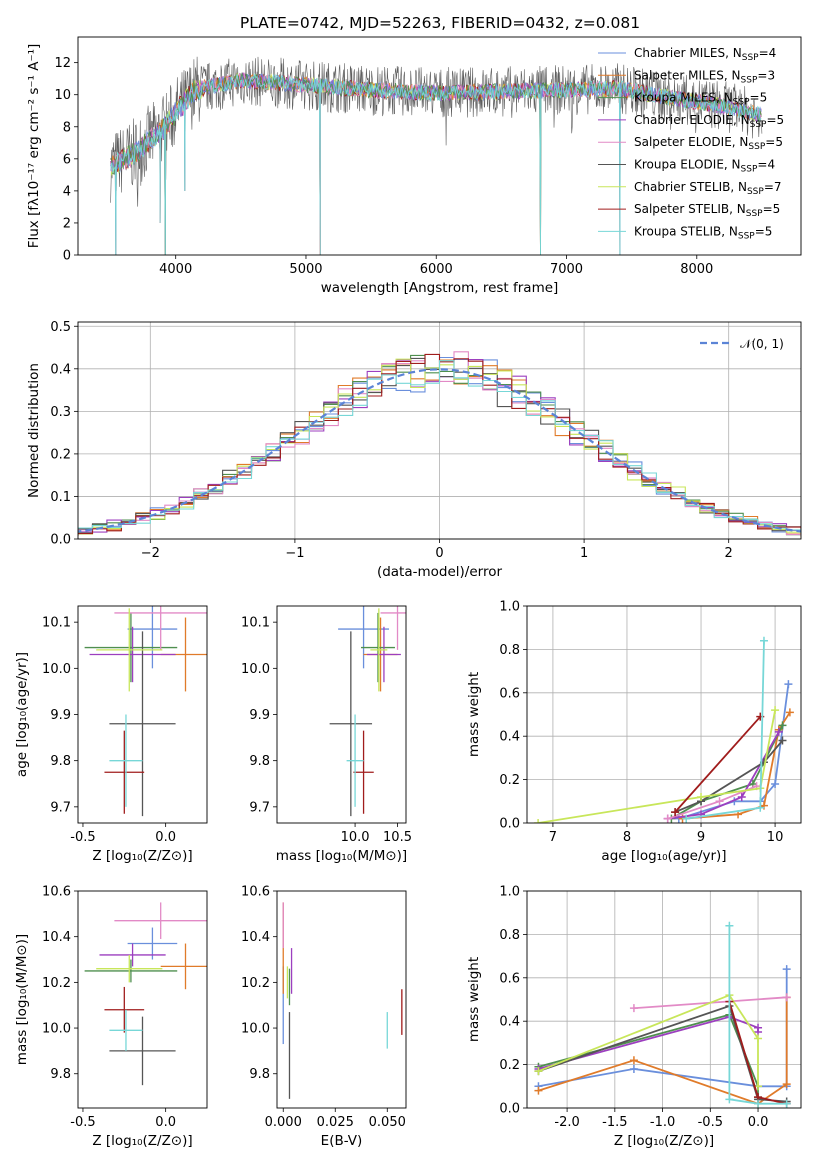  Describe the element at coordinates (703, 232) in the screenshot. I see `legend-label: Kroupa STELIB, NSSP=5` at that location.